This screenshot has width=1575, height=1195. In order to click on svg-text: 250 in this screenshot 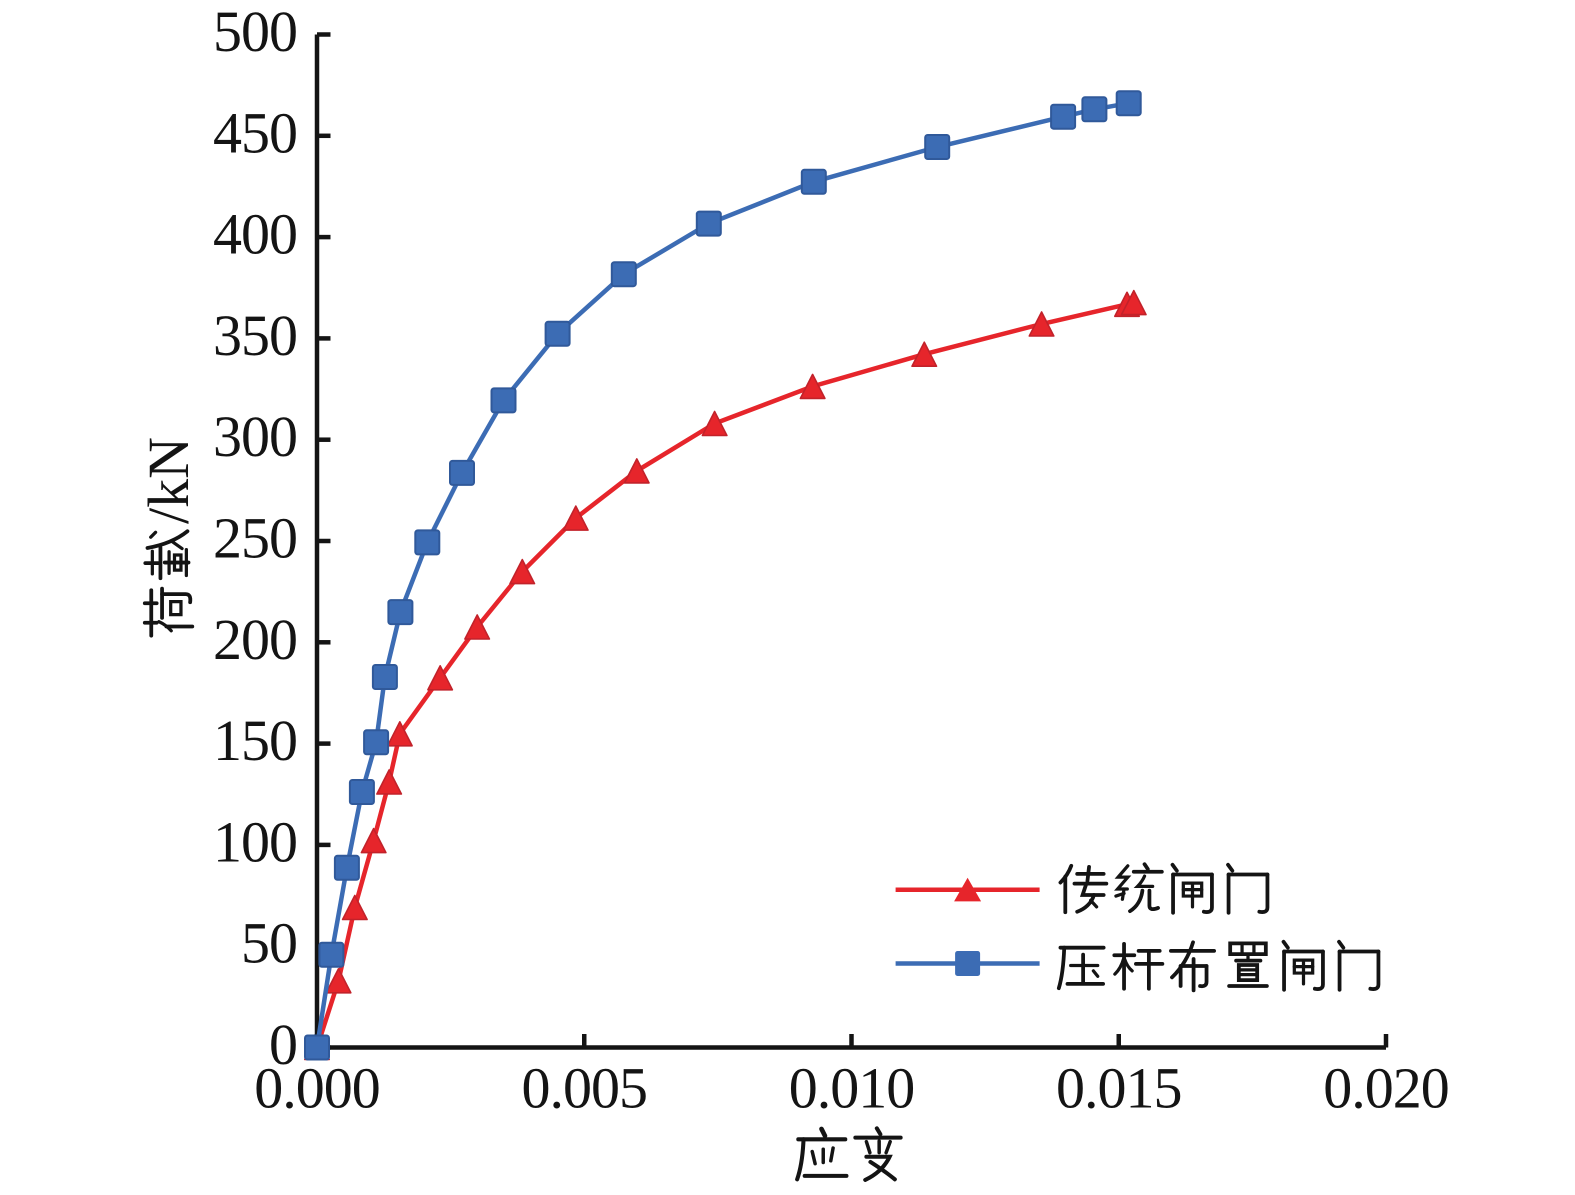, I will do `click(255, 538)`.